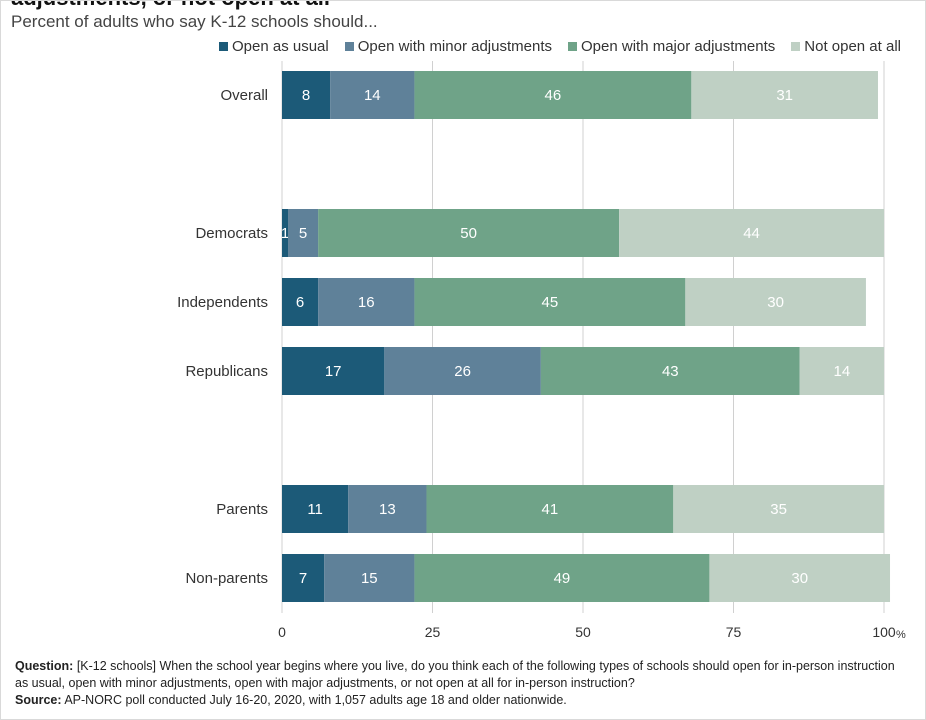 The image size is (926, 720). What do you see at coordinates (226, 578) in the screenshot?
I see `category-label-non-parents: Non-parents` at bounding box center [226, 578].